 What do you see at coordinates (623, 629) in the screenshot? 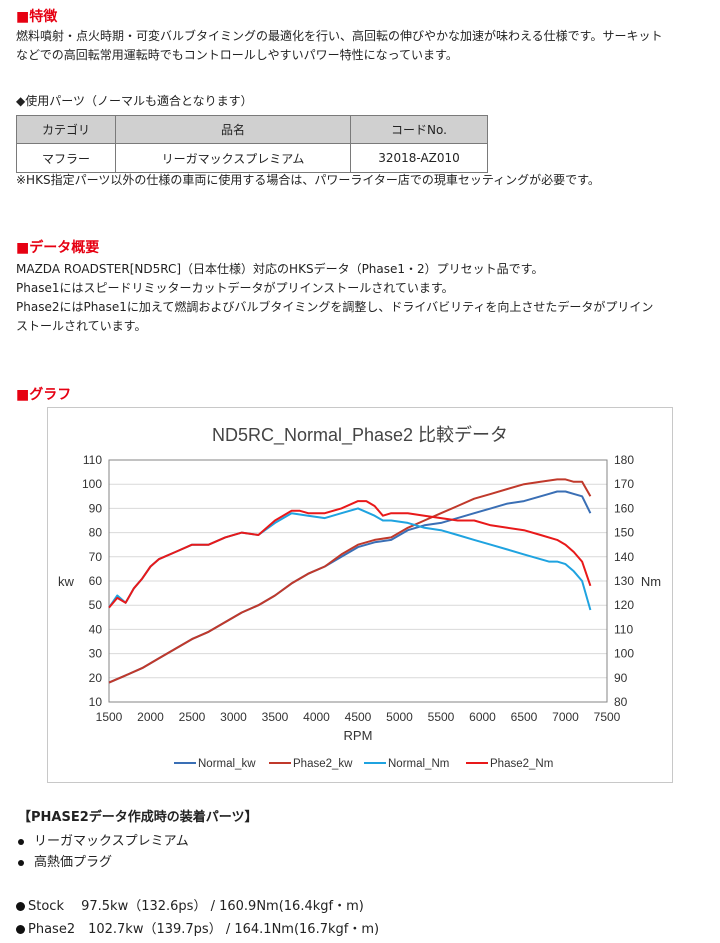
I see `y2-tick-label: 110` at bounding box center [623, 629].